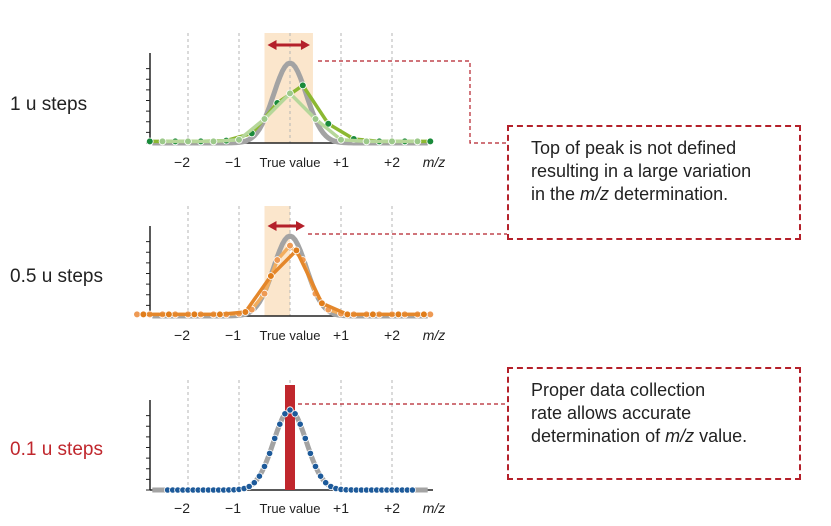 The height and width of the screenshot is (526, 831). What do you see at coordinates (641, 171) in the screenshot?
I see `callout-1-line-2: resulting in a large variation` at bounding box center [641, 171].